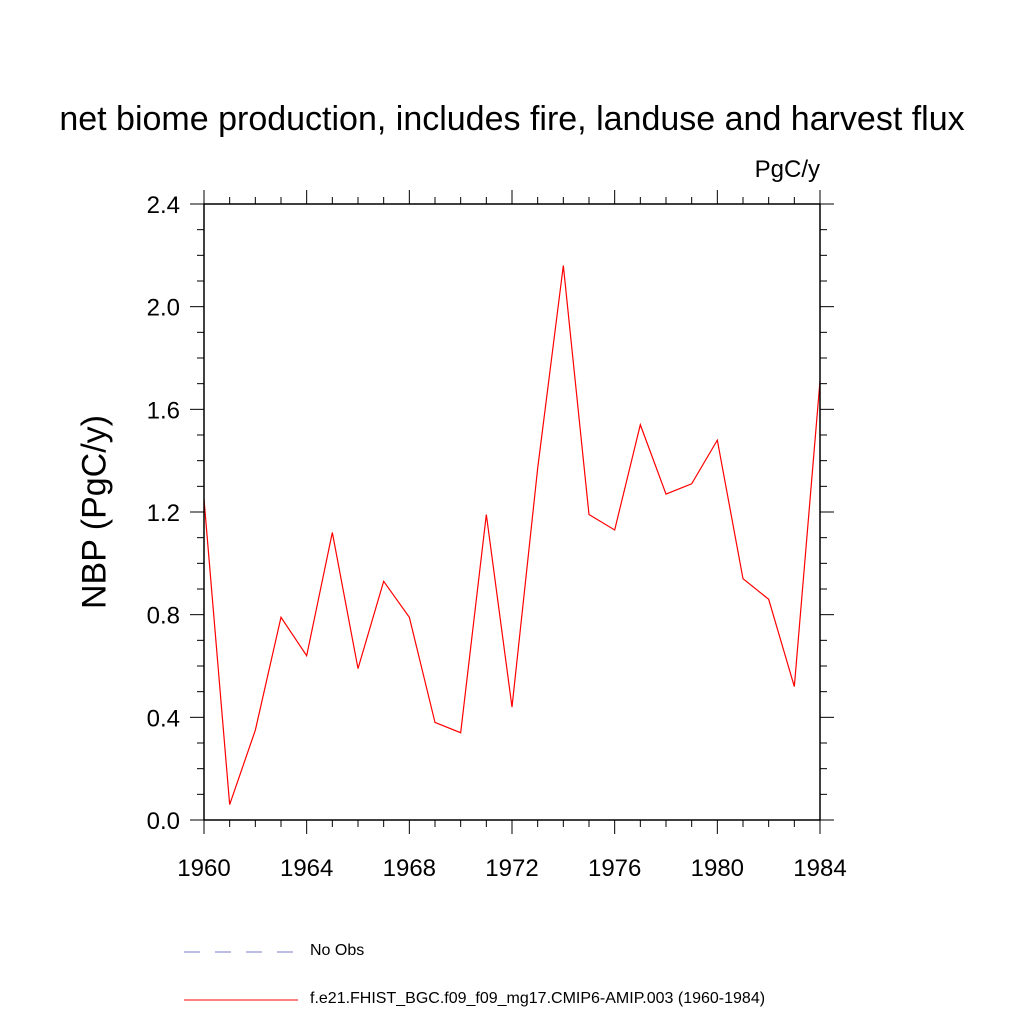 The width and height of the screenshot is (1024, 1024). Describe the element at coordinates (409, 868) in the screenshot. I see `x-tick-label: 1968` at that location.